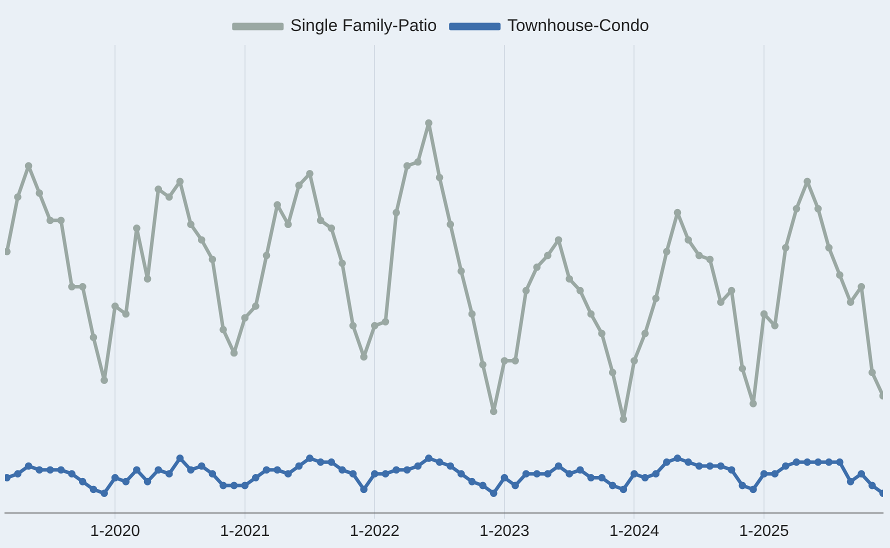  What do you see at coordinates (505, 531) in the screenshot?
I see `x-tick-label: 1-2023` at bounding box center [505, 531].